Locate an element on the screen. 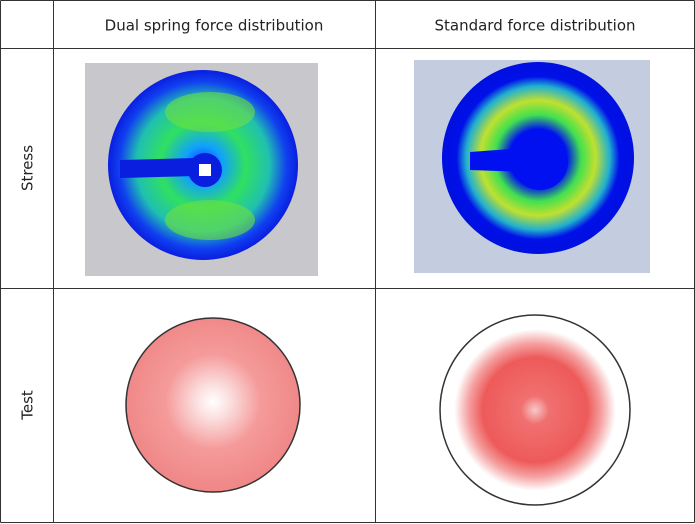  test-image-standard is located at coordinates (535, 410).